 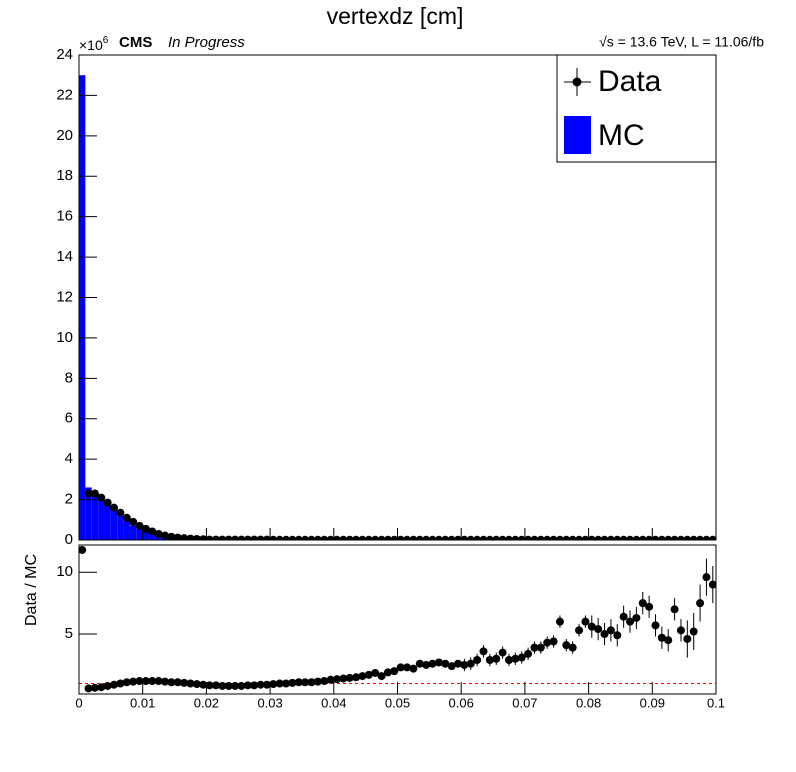 What do you see at coordinates (269, 702) in the screenshot?
I see `x-tick-label: 0.03` at bounding box center [269, 702].